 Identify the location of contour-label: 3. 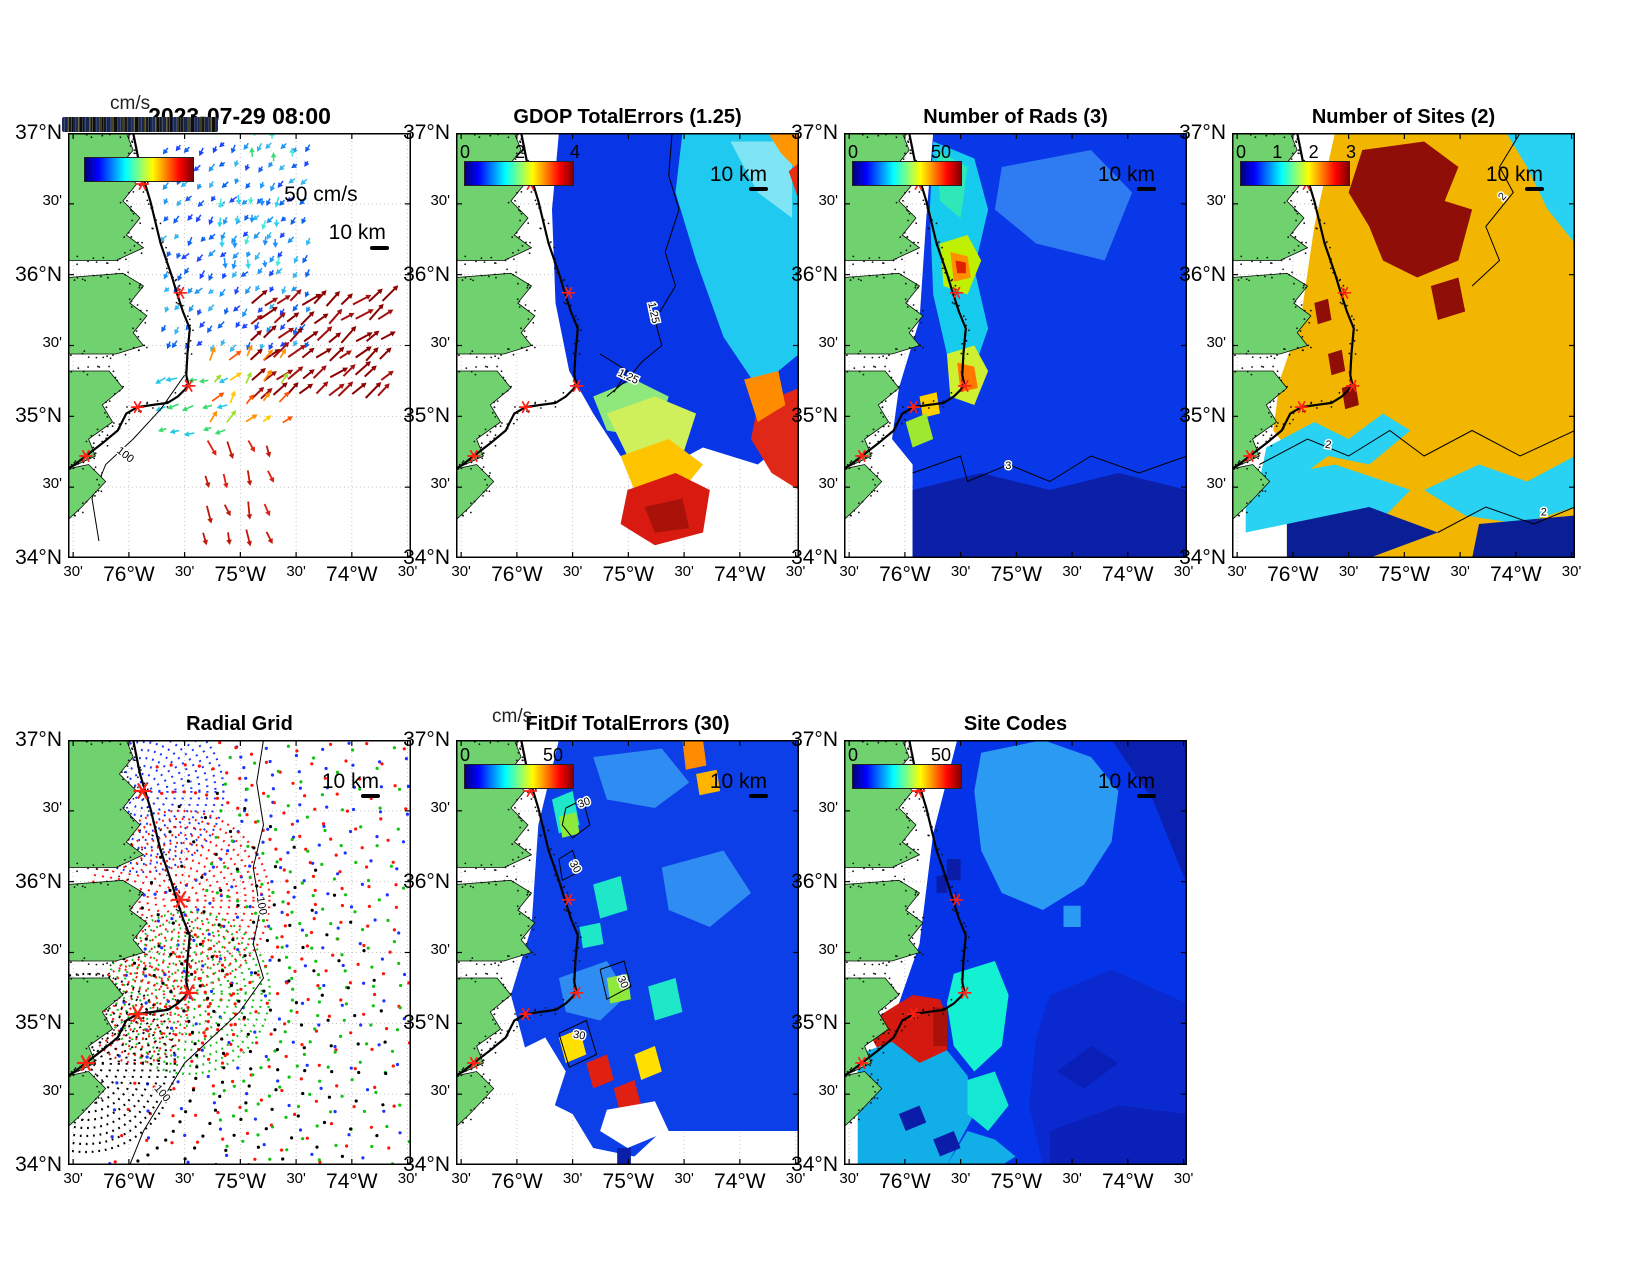
(1008, 466).